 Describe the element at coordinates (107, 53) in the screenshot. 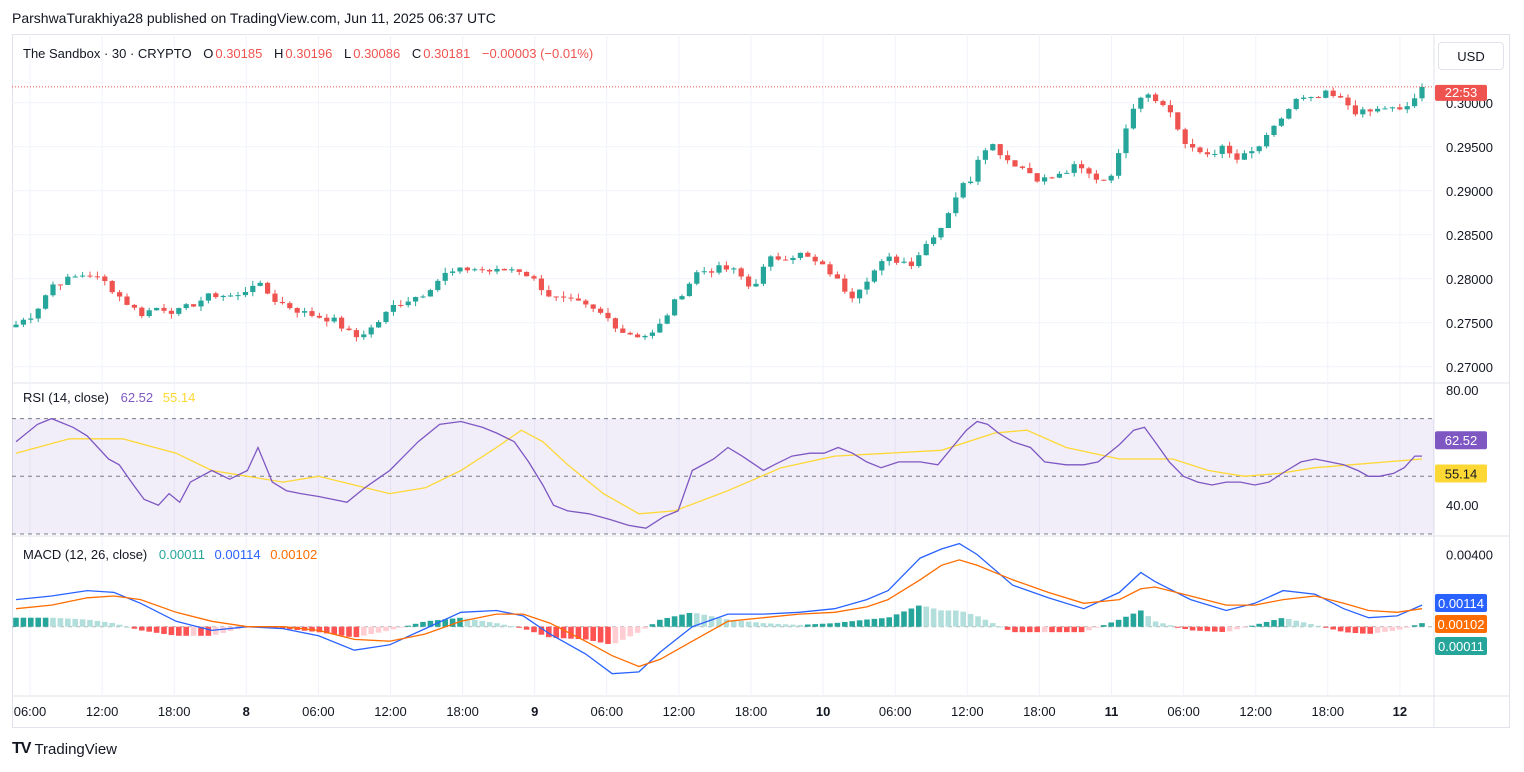

I see `symbol-title: The Sandbox · 30 · CRYPTO` at that location.